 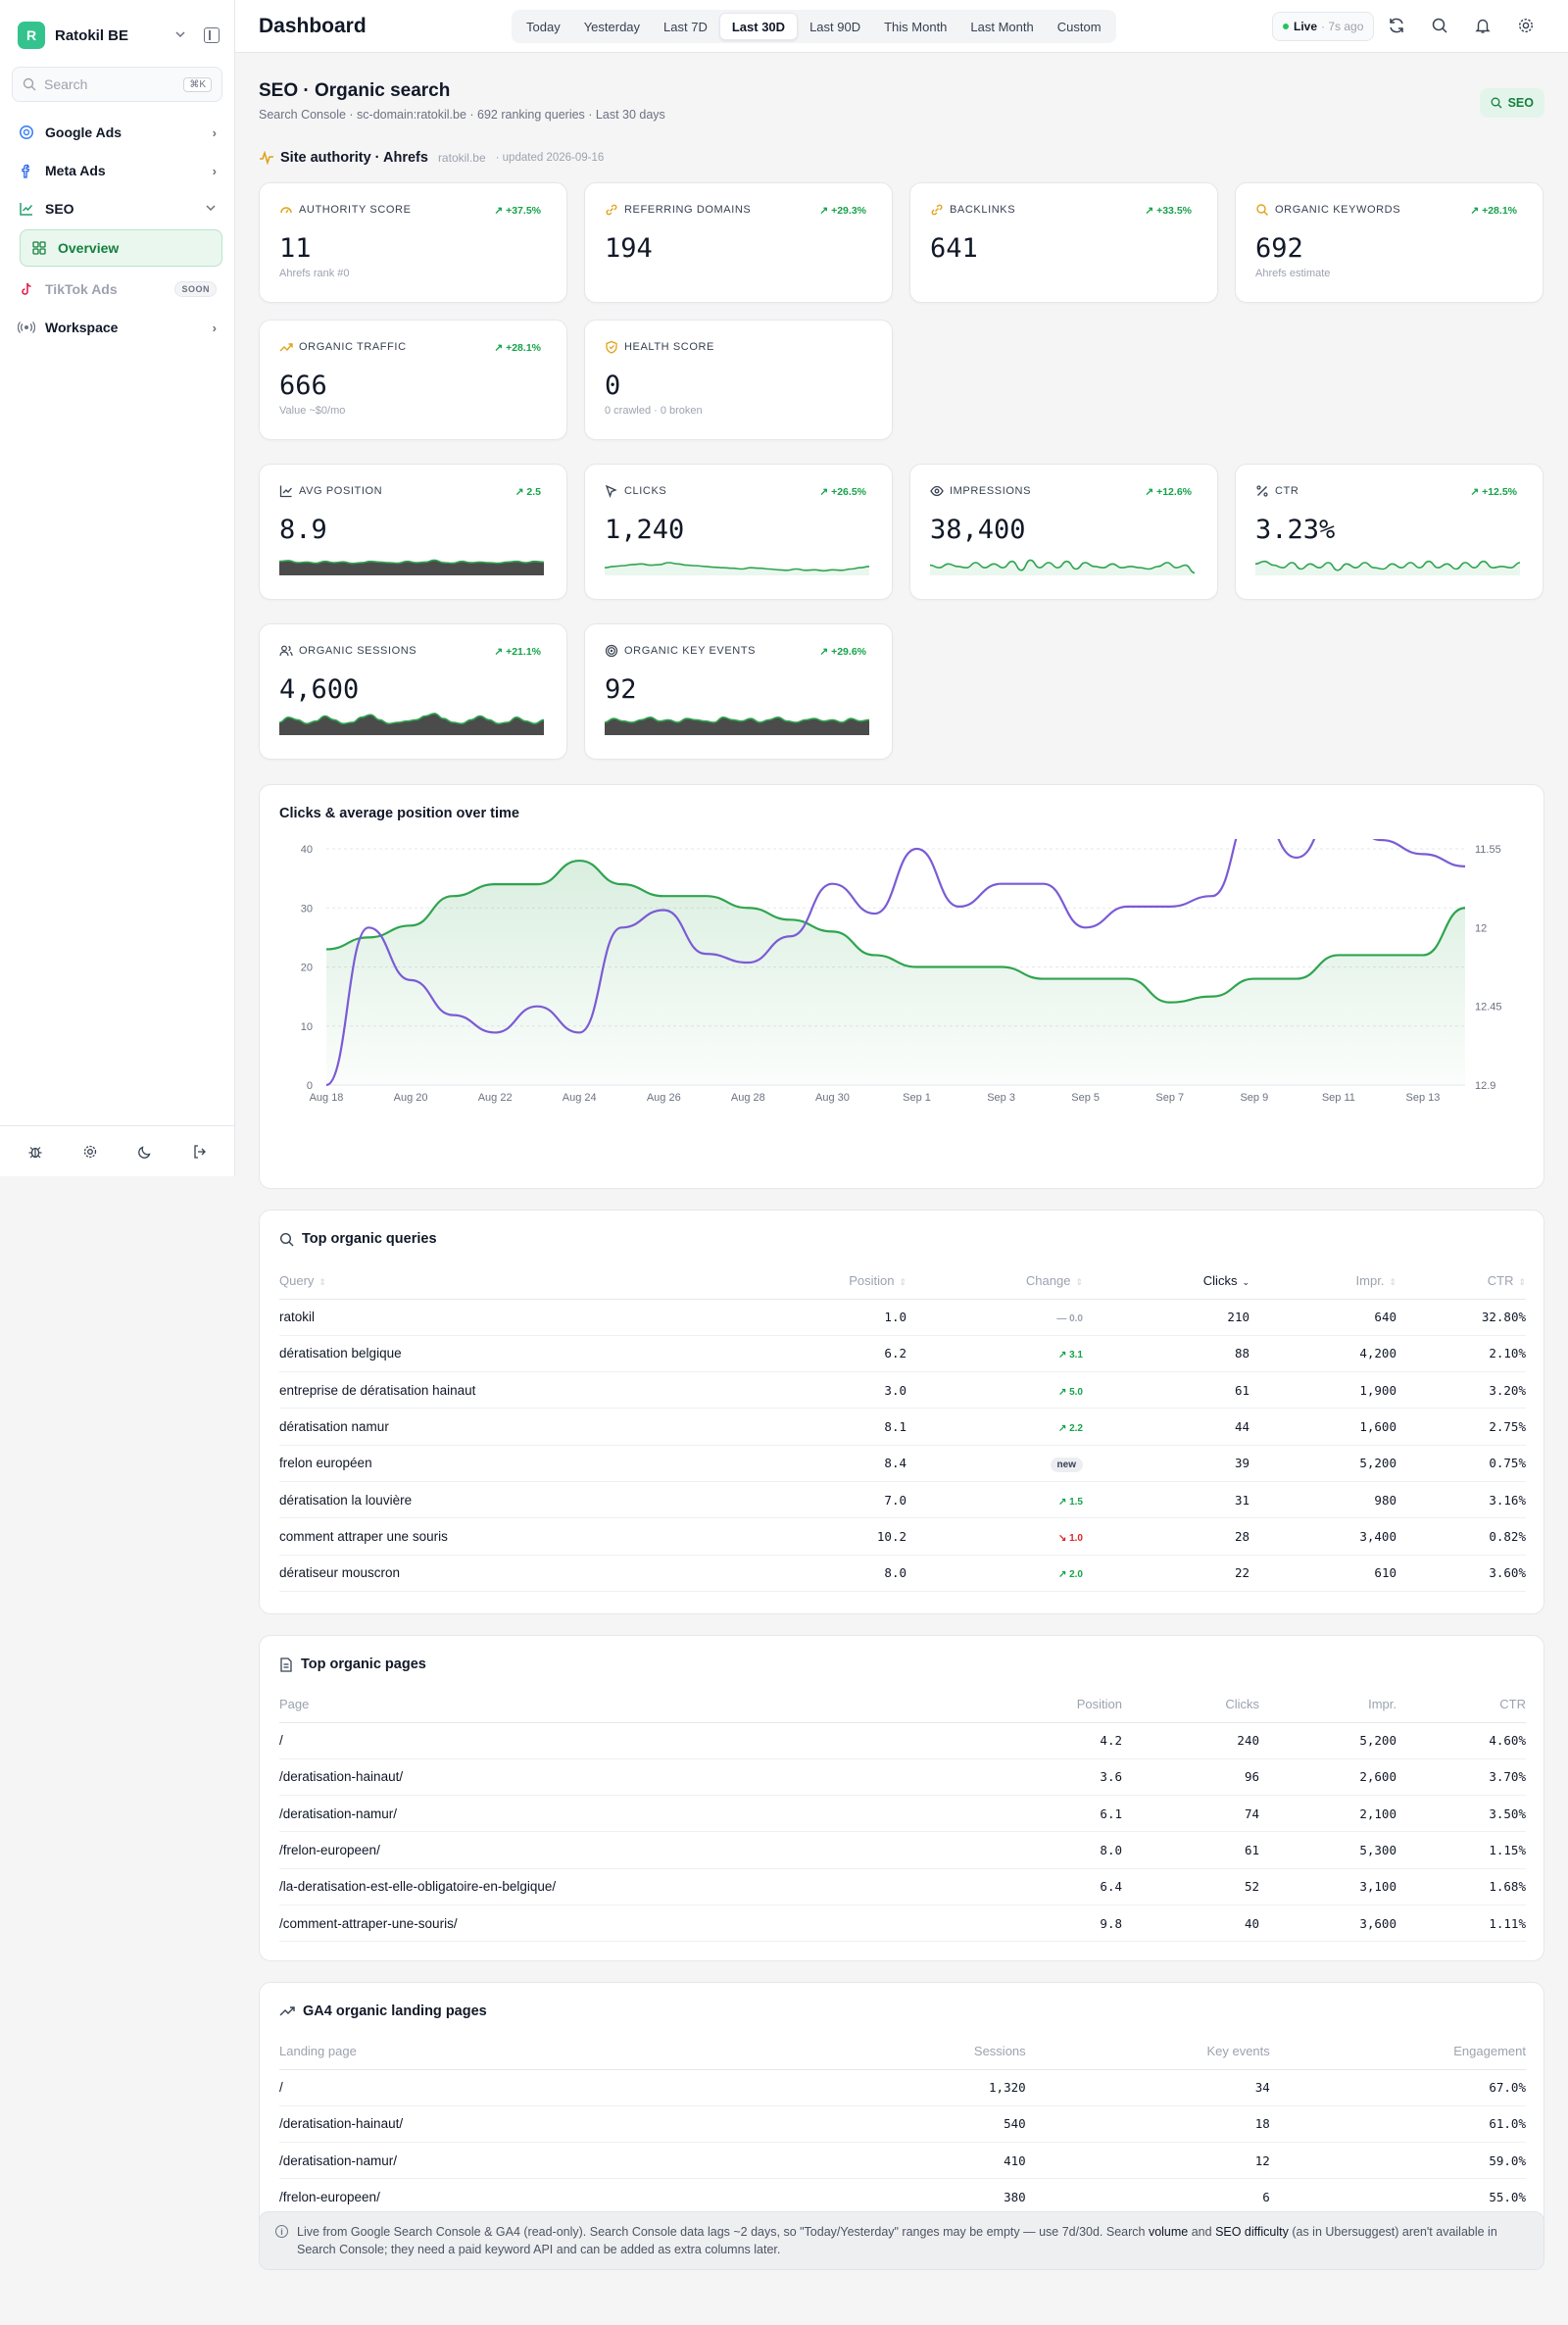 What do you see at coordinates (902, 1740) in the screenshot?
I see `table-row: /4.2 240 5,200 4.60%` at bounding box center [902, 1740].